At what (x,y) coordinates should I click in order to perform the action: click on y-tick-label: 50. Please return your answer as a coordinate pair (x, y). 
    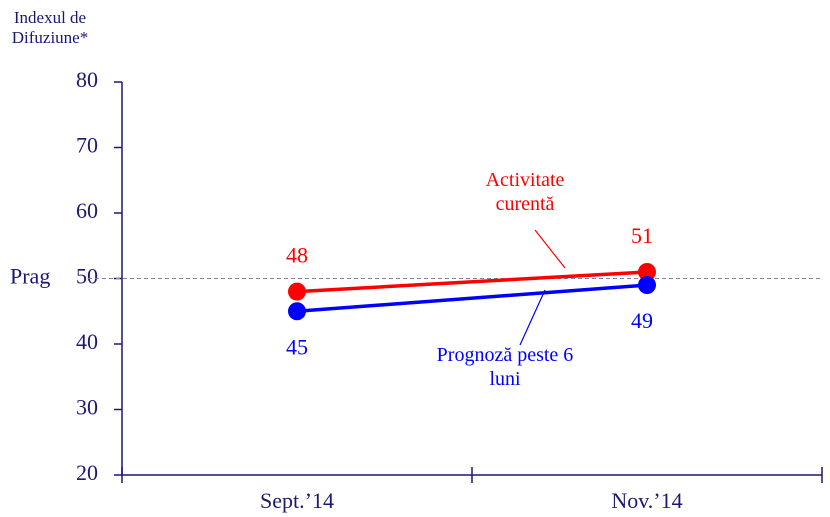
    Looking at the image, I should click on (87, 276).